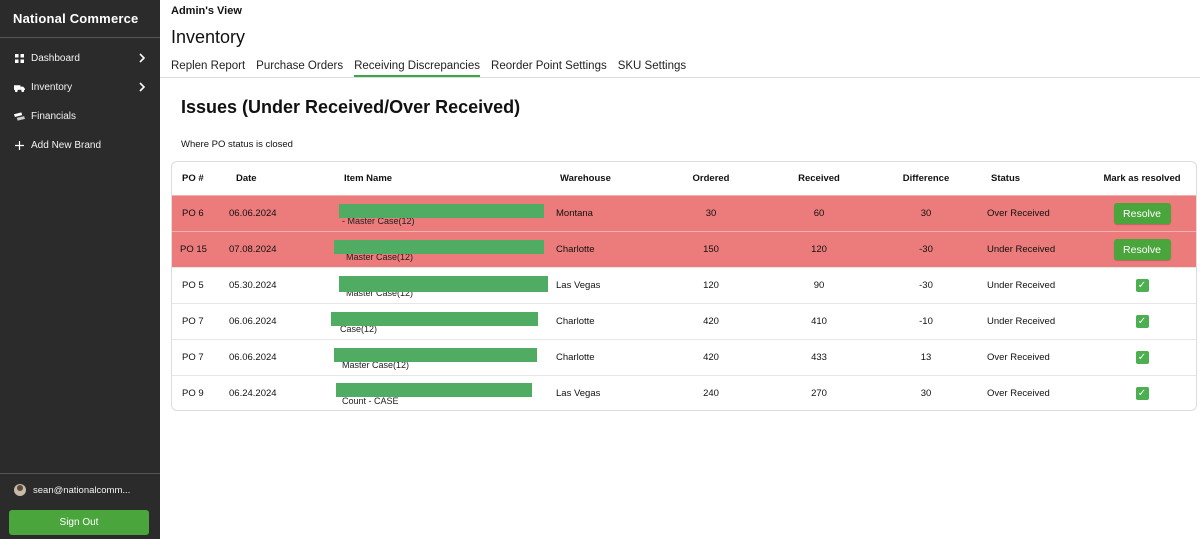 The height and width of the screenshot is (539, 1200). Describe the element at coordinates (578, 393) in the screenshot. I see `warehouse: Las Vegas` at that location.